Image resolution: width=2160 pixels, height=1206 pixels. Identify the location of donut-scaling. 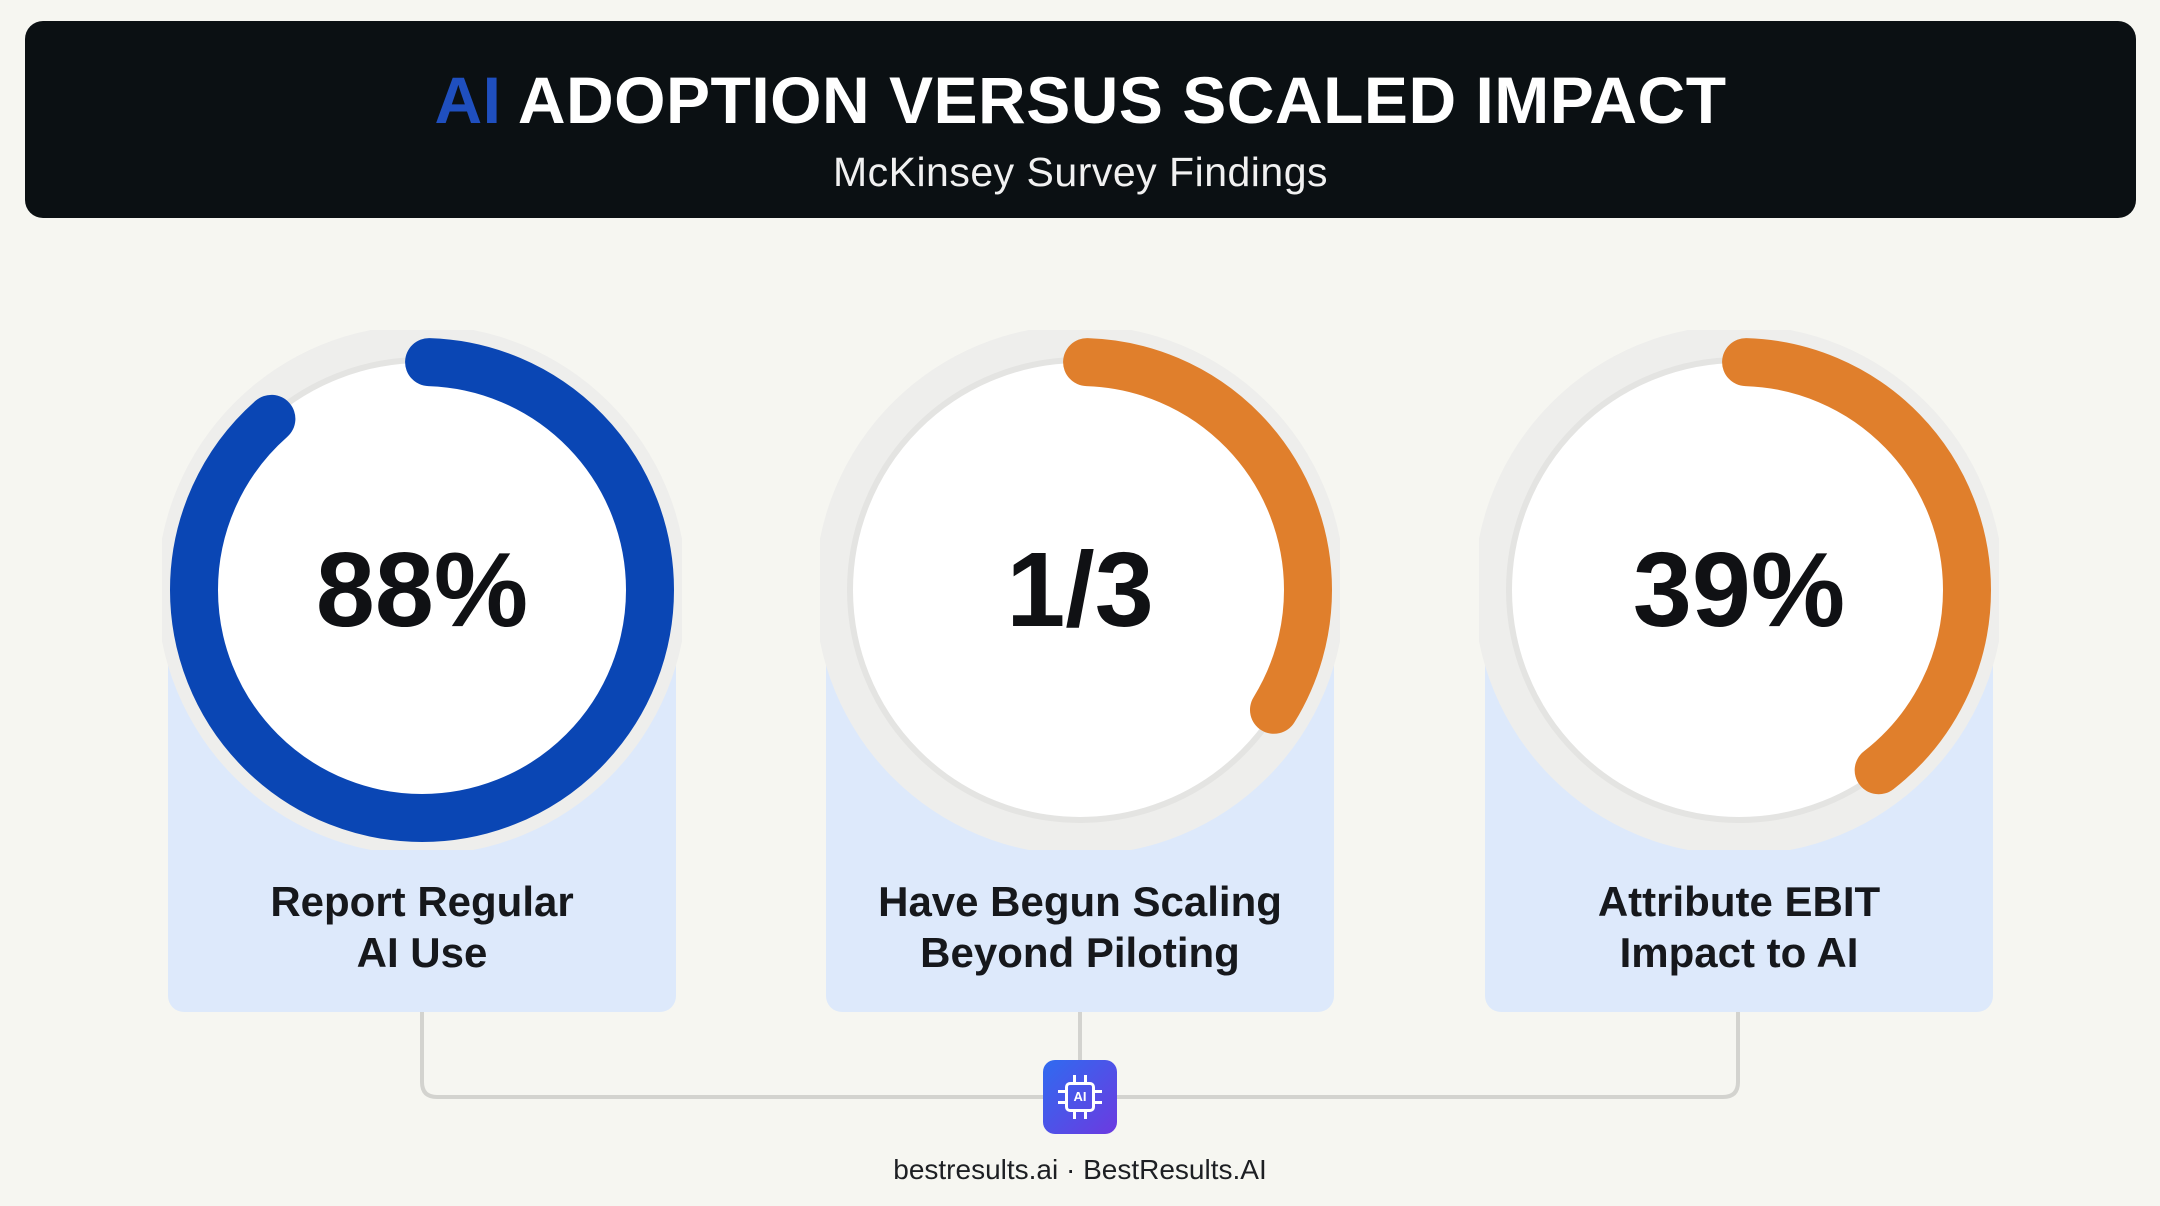
(1080, 590).